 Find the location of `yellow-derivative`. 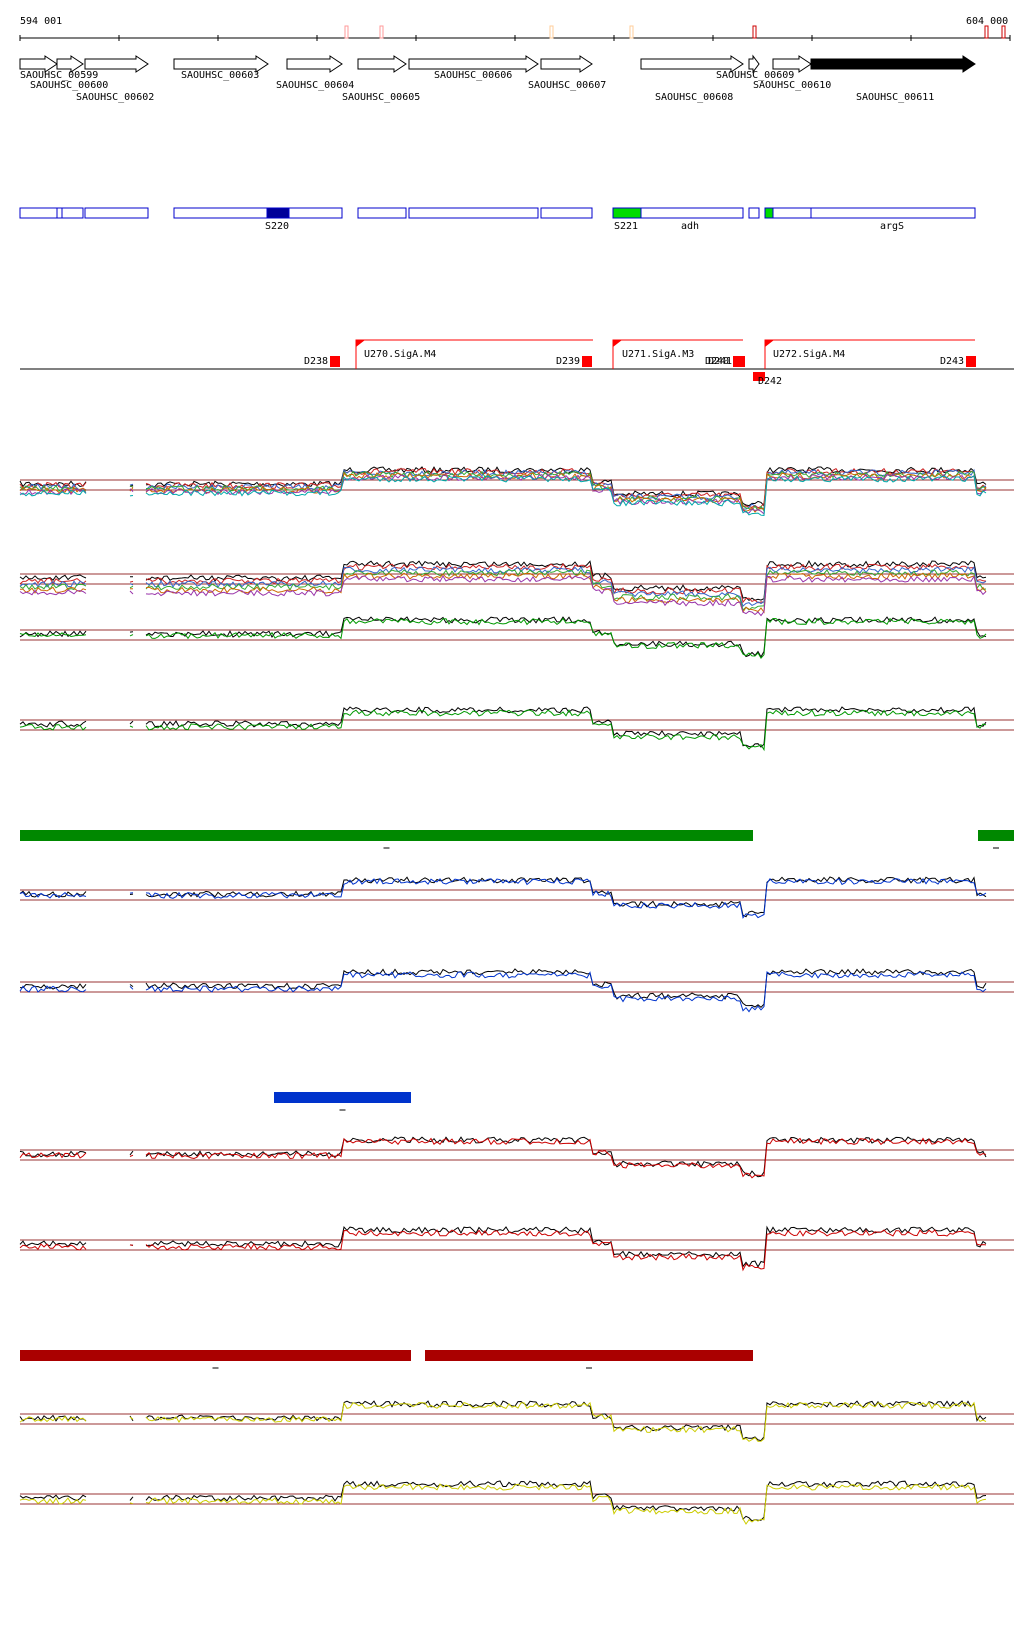

yellow-derivative is located at coordinates (516, 1502).